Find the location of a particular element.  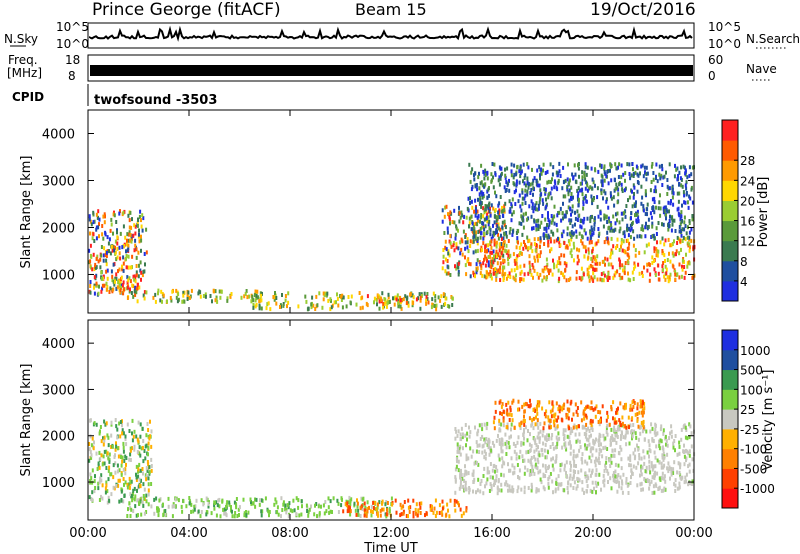

colorbar-tick-label: -100 is located at coordinates (753, 450).